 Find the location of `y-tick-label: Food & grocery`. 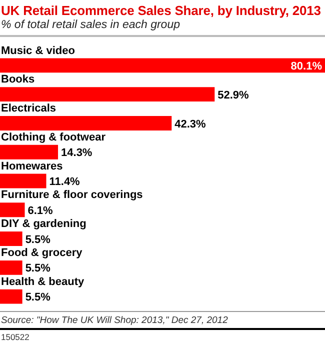

y-tick-label: Food & grocery is located at coordinates (42, 252).